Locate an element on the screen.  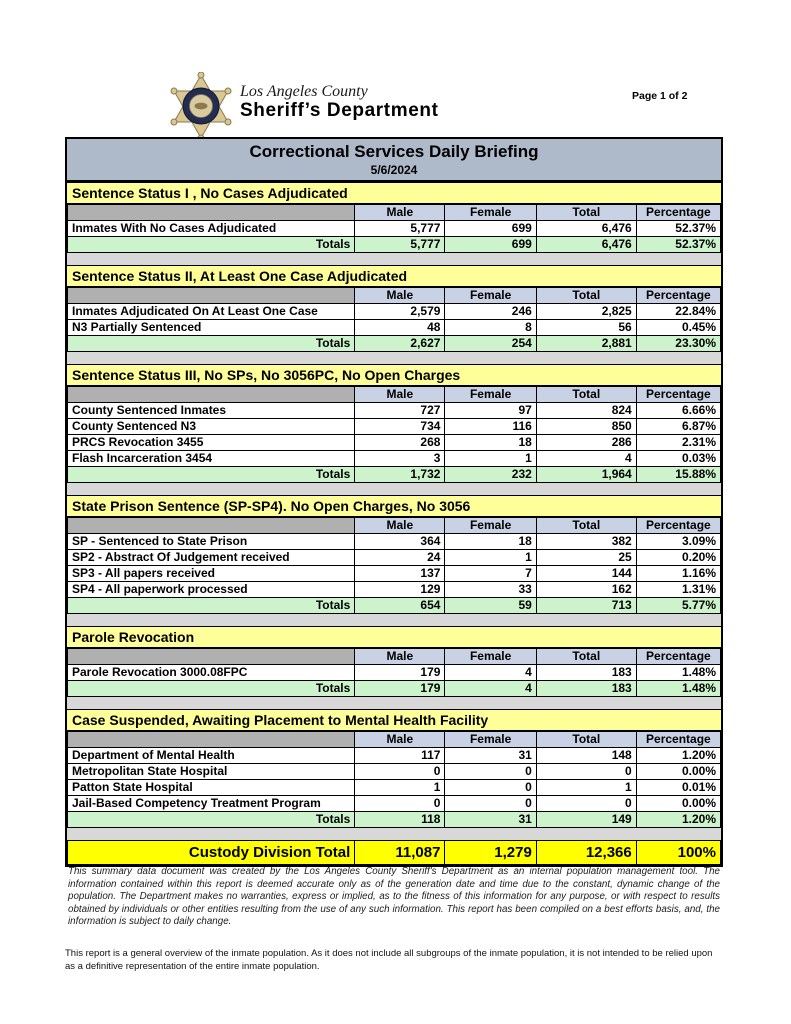
agency-county-line: Los Angeles County is located at coordinates (304, 91).